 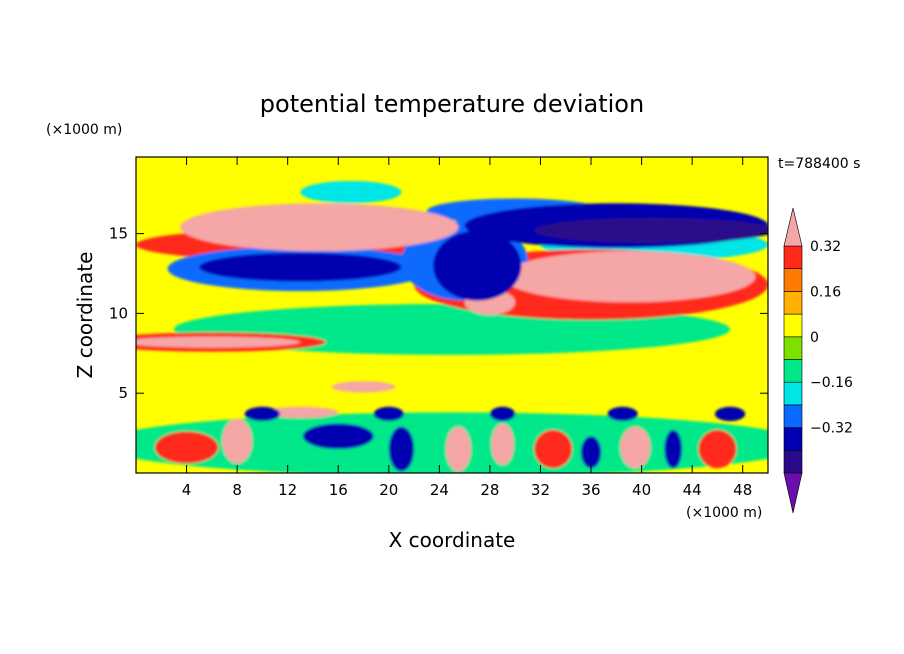 What do you see at coordinates (825, 247) in the screenshot?
I see `colorbar-label: 0.32` at bounding box center [825, 247].